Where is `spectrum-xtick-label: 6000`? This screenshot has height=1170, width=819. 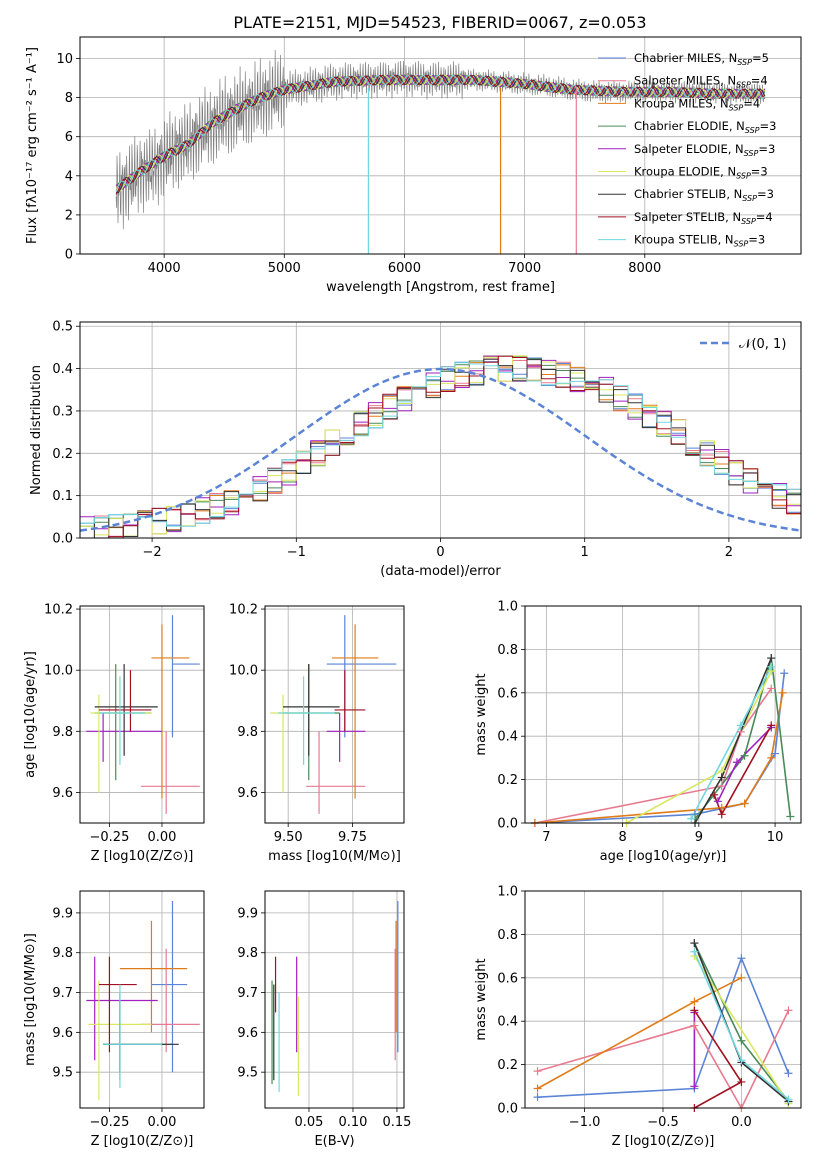 spectrum-xtick-label: 6000 is located at coordinates (404, 268).